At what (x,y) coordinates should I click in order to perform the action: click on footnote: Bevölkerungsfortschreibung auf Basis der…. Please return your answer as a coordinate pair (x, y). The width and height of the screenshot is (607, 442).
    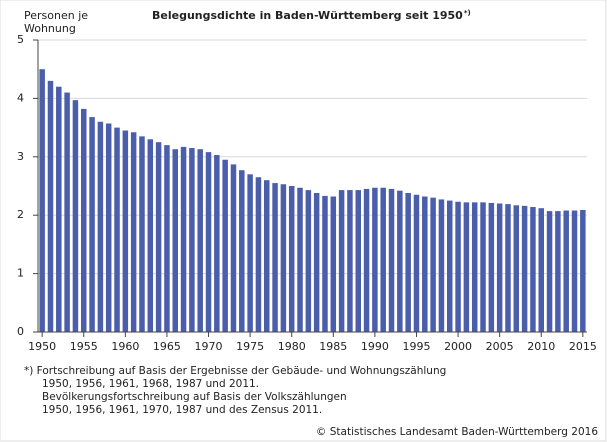
    Looking at the image, I should click on (194, 397).